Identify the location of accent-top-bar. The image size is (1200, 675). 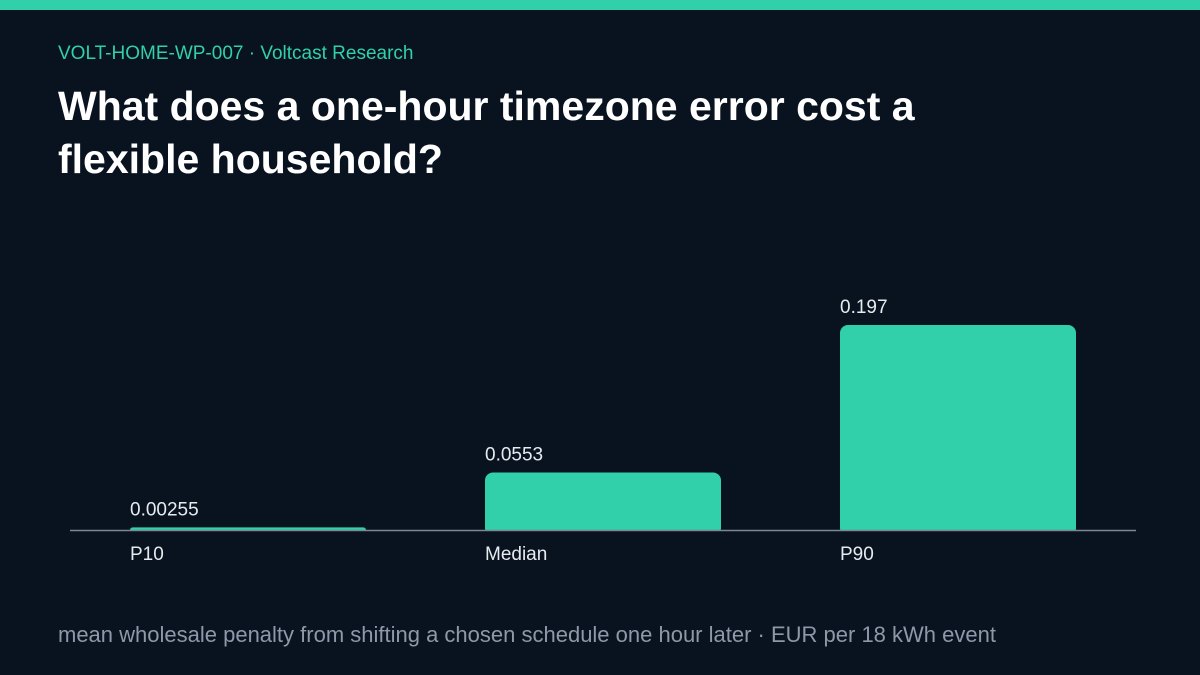
(600, 5).